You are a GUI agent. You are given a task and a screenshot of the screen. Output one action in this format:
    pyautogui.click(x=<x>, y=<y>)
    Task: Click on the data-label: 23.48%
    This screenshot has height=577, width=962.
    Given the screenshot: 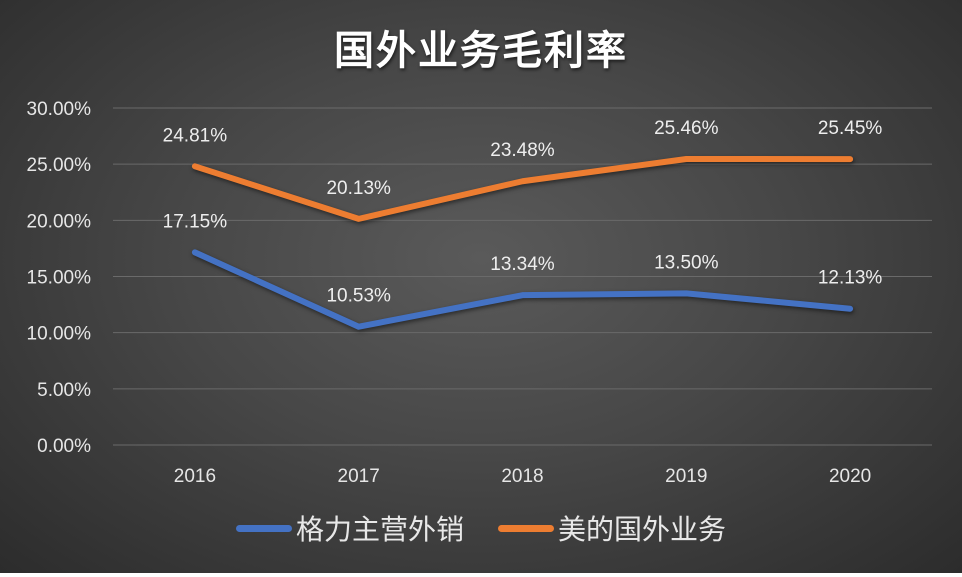 What is the action you would take?
    pyautogui.click(x=522, y=150)
    